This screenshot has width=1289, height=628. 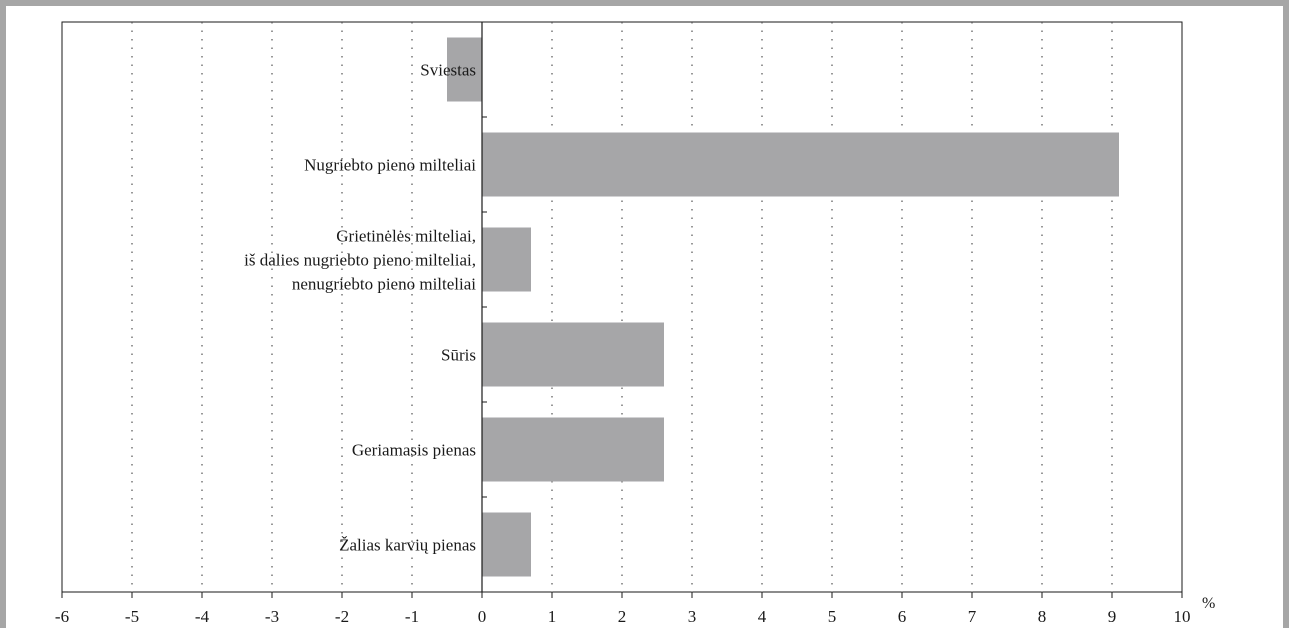 I want to click on x-unit-label: %, so click(x=1208, y=603).